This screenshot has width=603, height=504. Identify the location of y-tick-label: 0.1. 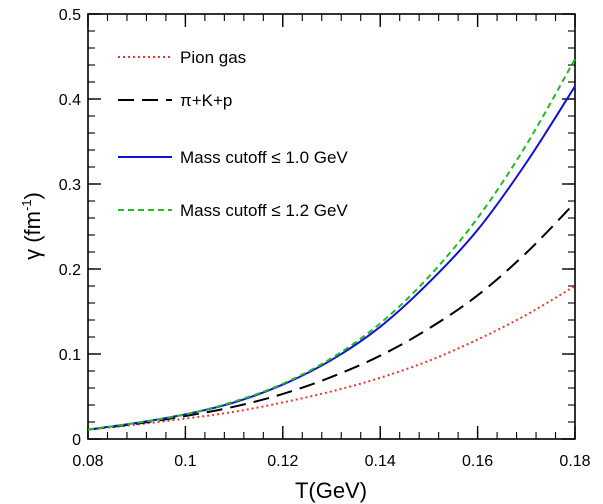
(70, 355).